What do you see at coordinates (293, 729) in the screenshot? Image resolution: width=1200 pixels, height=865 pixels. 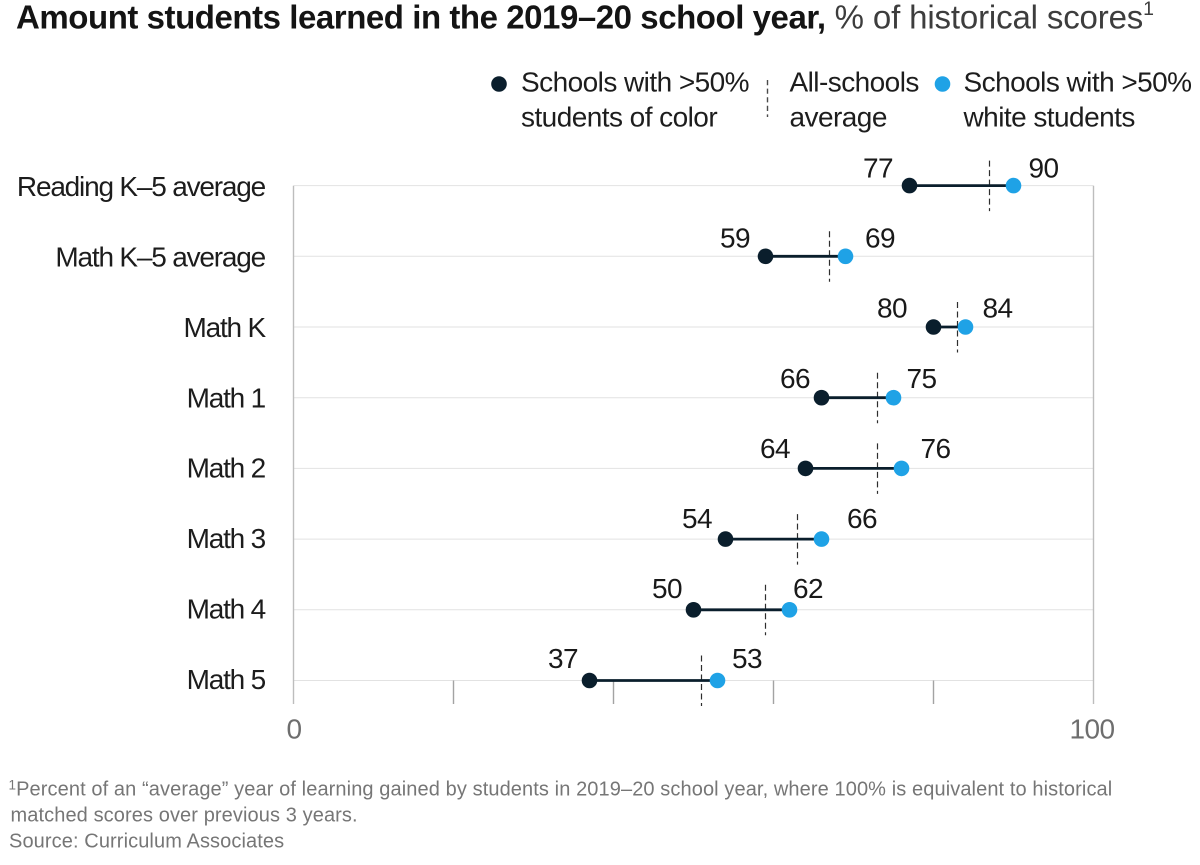 I see `svg-text: 0` at bounding box center [293, 729].